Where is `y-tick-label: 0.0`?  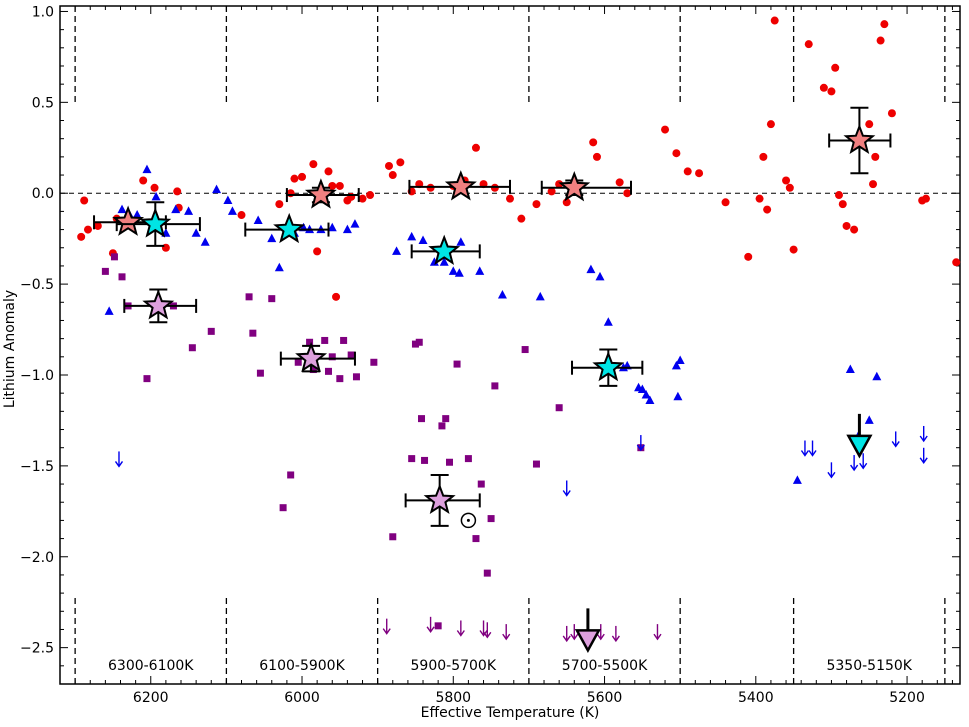 y-tick-label: 0.0 is located at coordinates (43, 194).